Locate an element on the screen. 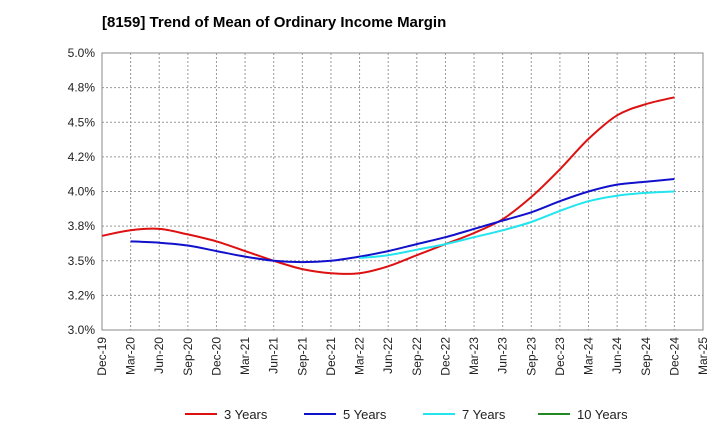  y-tick-label: 3.2% is located at coordinates (82, 295).